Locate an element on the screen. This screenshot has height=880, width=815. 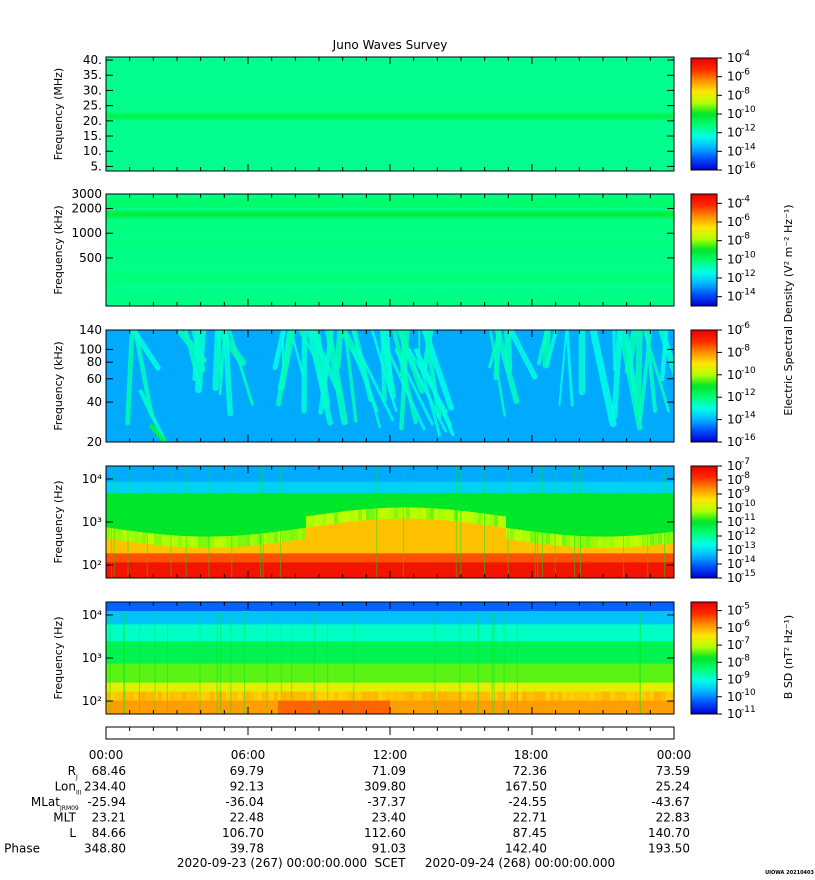
ephem-value: 106.70 is located at coordinates (243, 833).